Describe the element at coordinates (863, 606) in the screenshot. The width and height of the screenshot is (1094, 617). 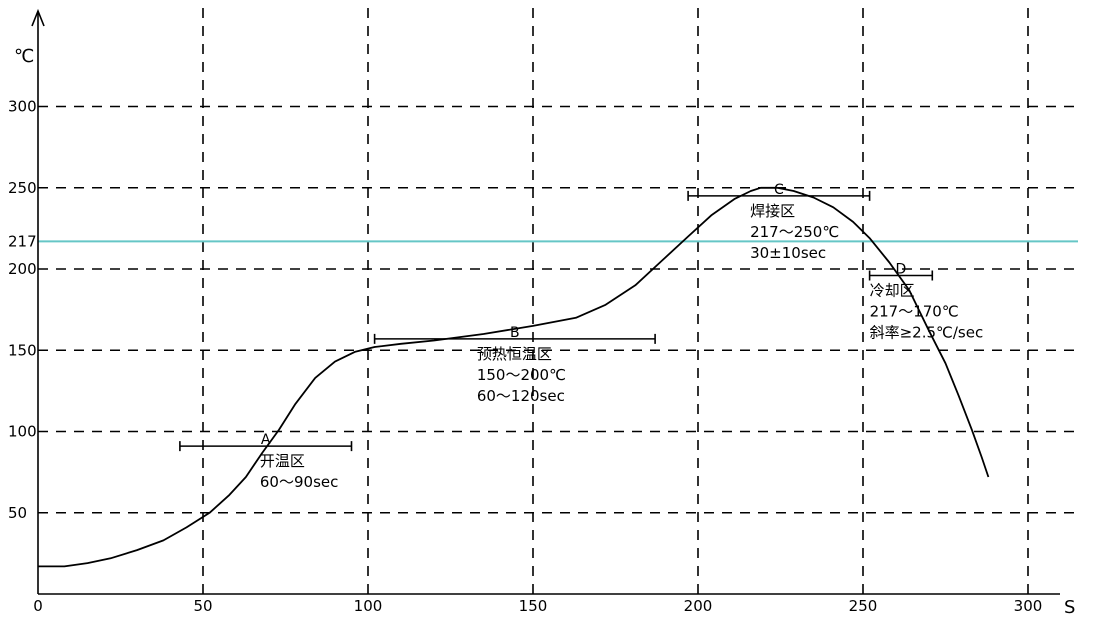
I see `x-tick-label-250: 250` at that location.